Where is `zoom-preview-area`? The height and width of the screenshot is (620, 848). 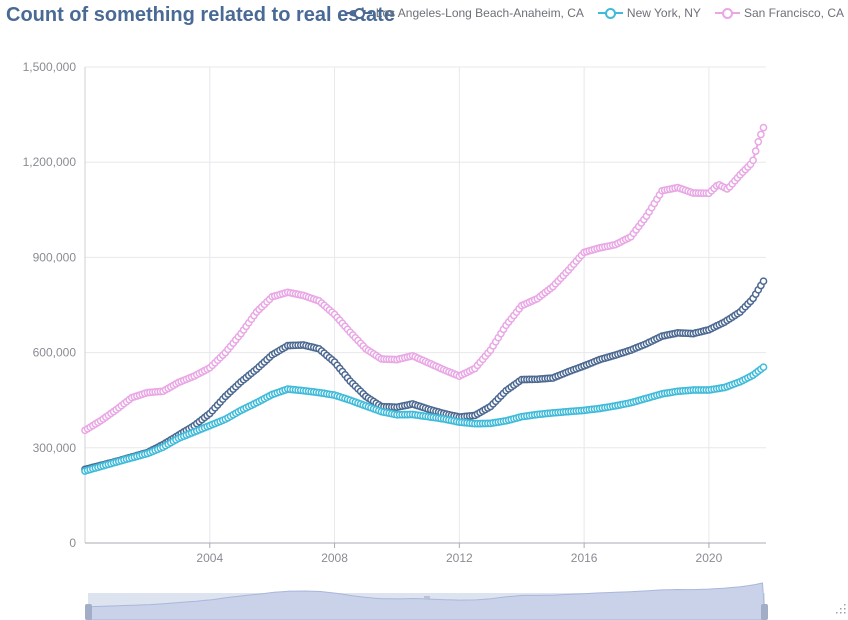
zoom-preview-area is located at coordinates (426, 601).